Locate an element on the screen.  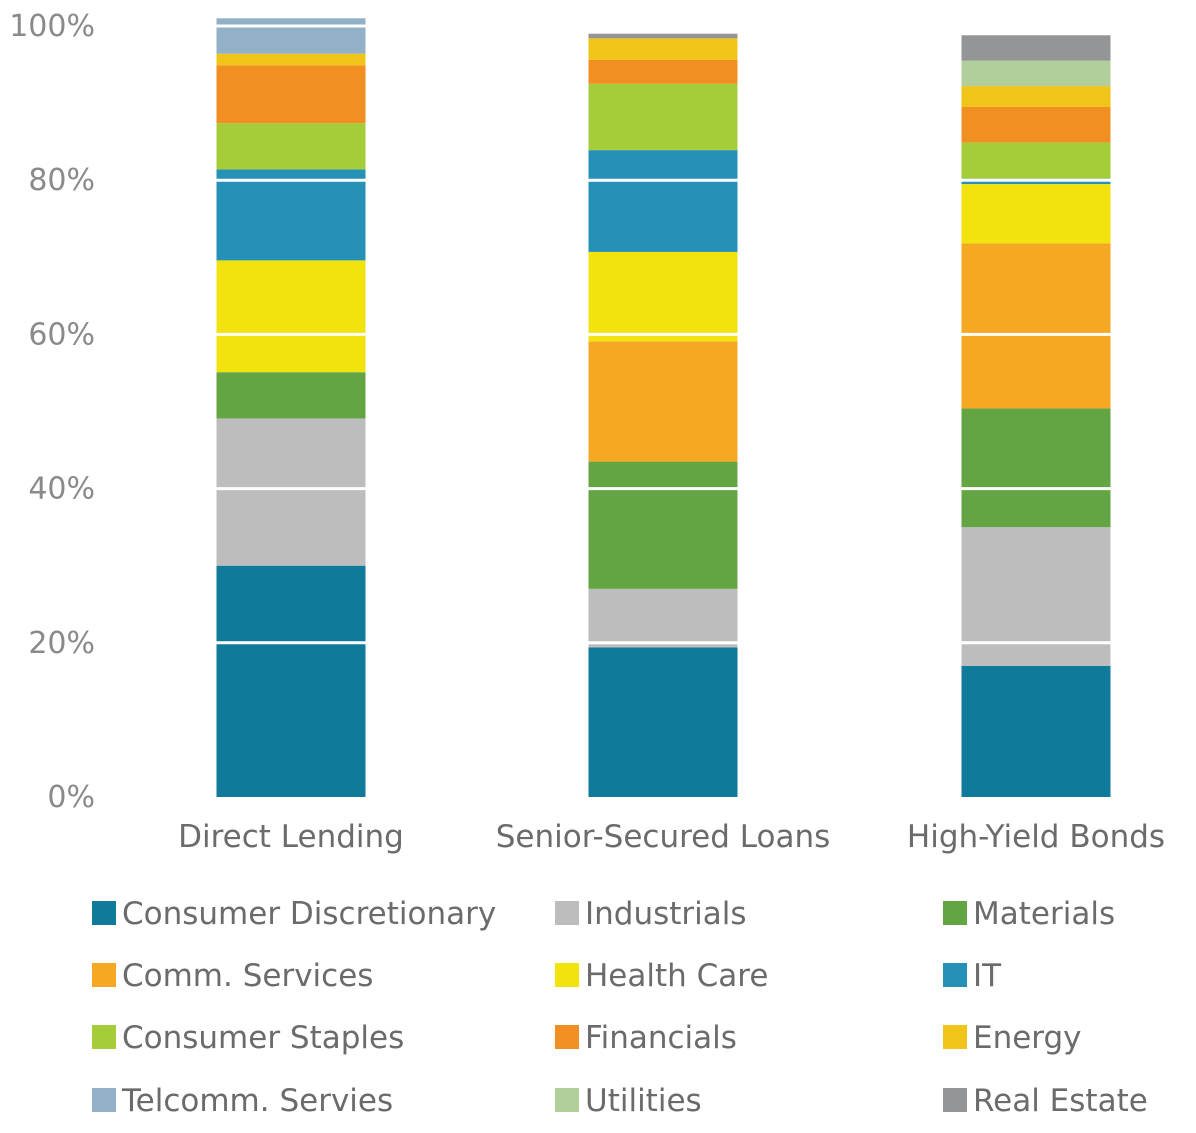
bar-segment-high-yield-bonds-real-estate is located at coordinates (1036, 48).